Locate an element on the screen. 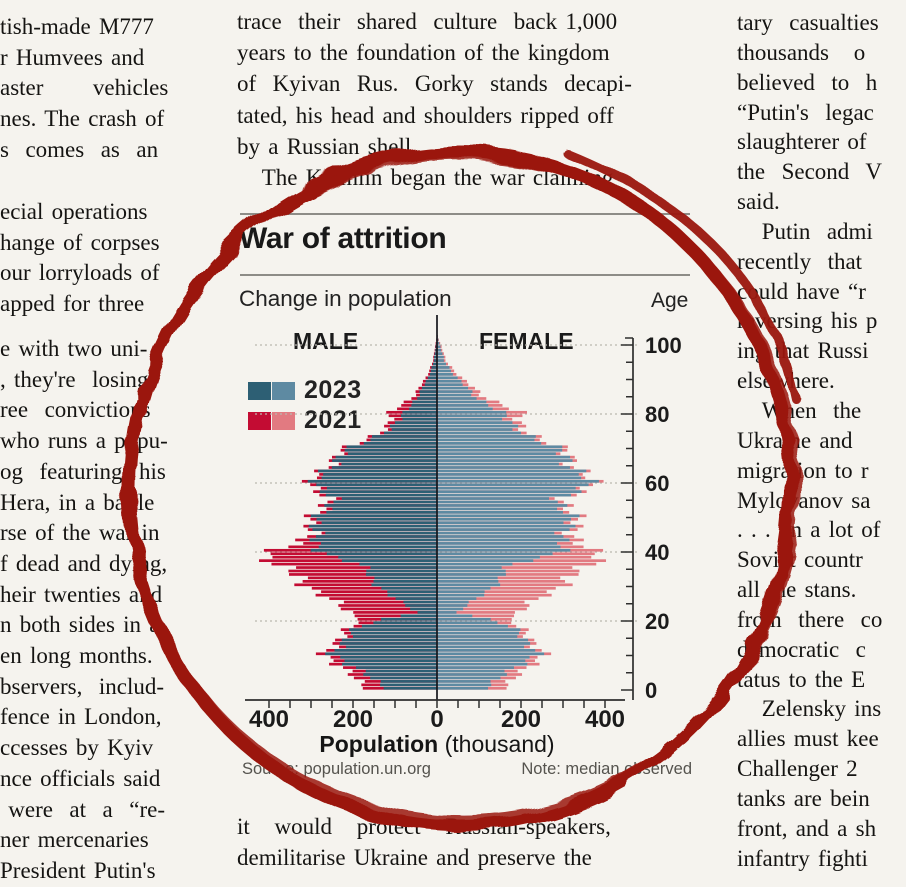 Image resolution: width=906 pixels, height=887 pixels. text-line: en long months. is located at coordinates (116, 656).